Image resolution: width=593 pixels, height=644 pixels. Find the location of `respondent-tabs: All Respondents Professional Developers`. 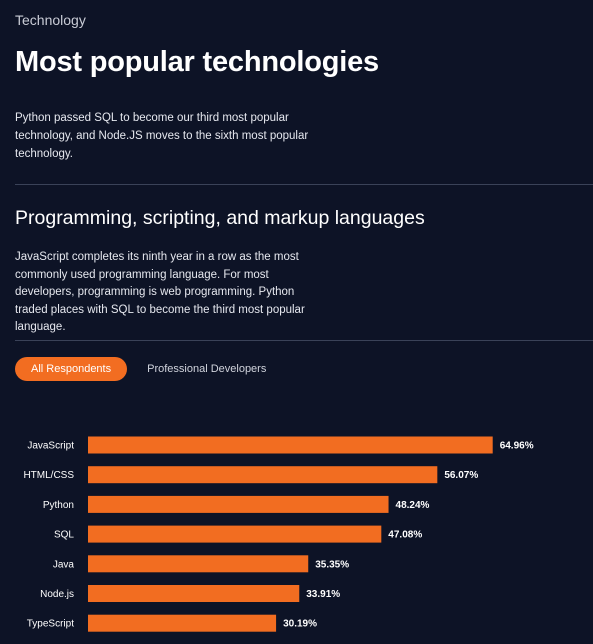

respondent-tabs: All Respondents Professional Developers is located at coordinates (148, 369).